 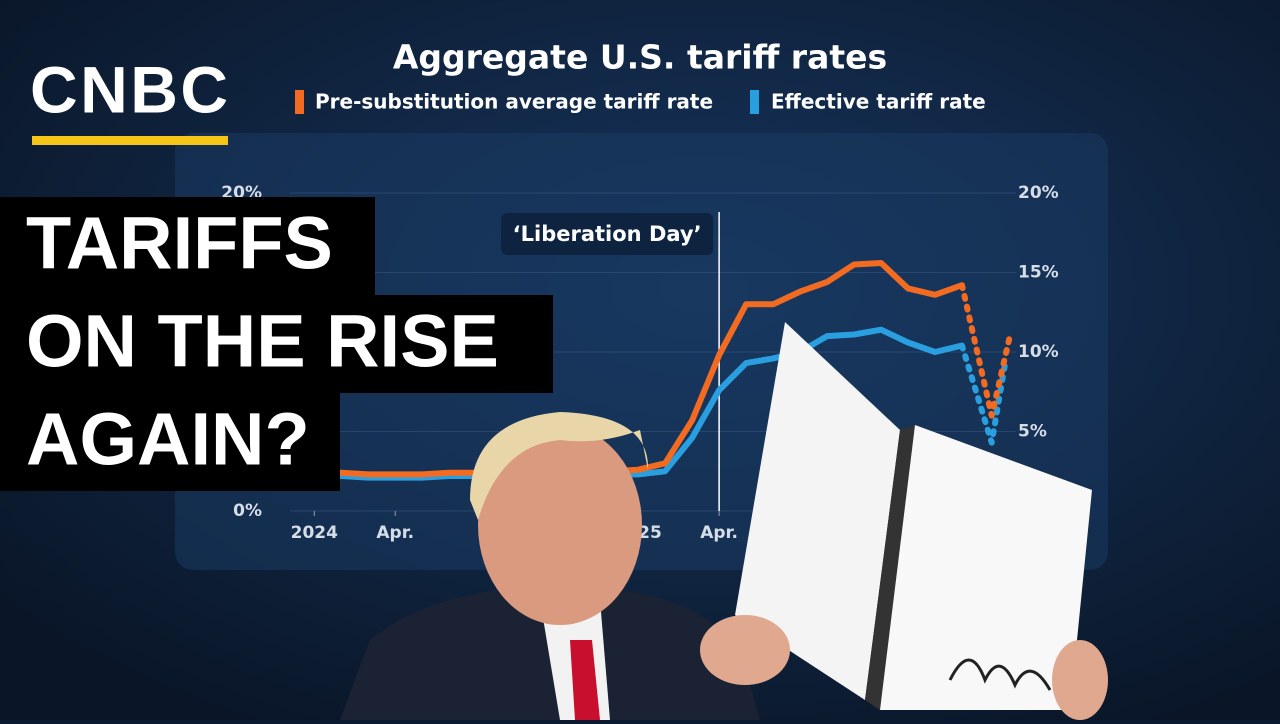 I want to click on annotation-box, so click(x=607, y=234).